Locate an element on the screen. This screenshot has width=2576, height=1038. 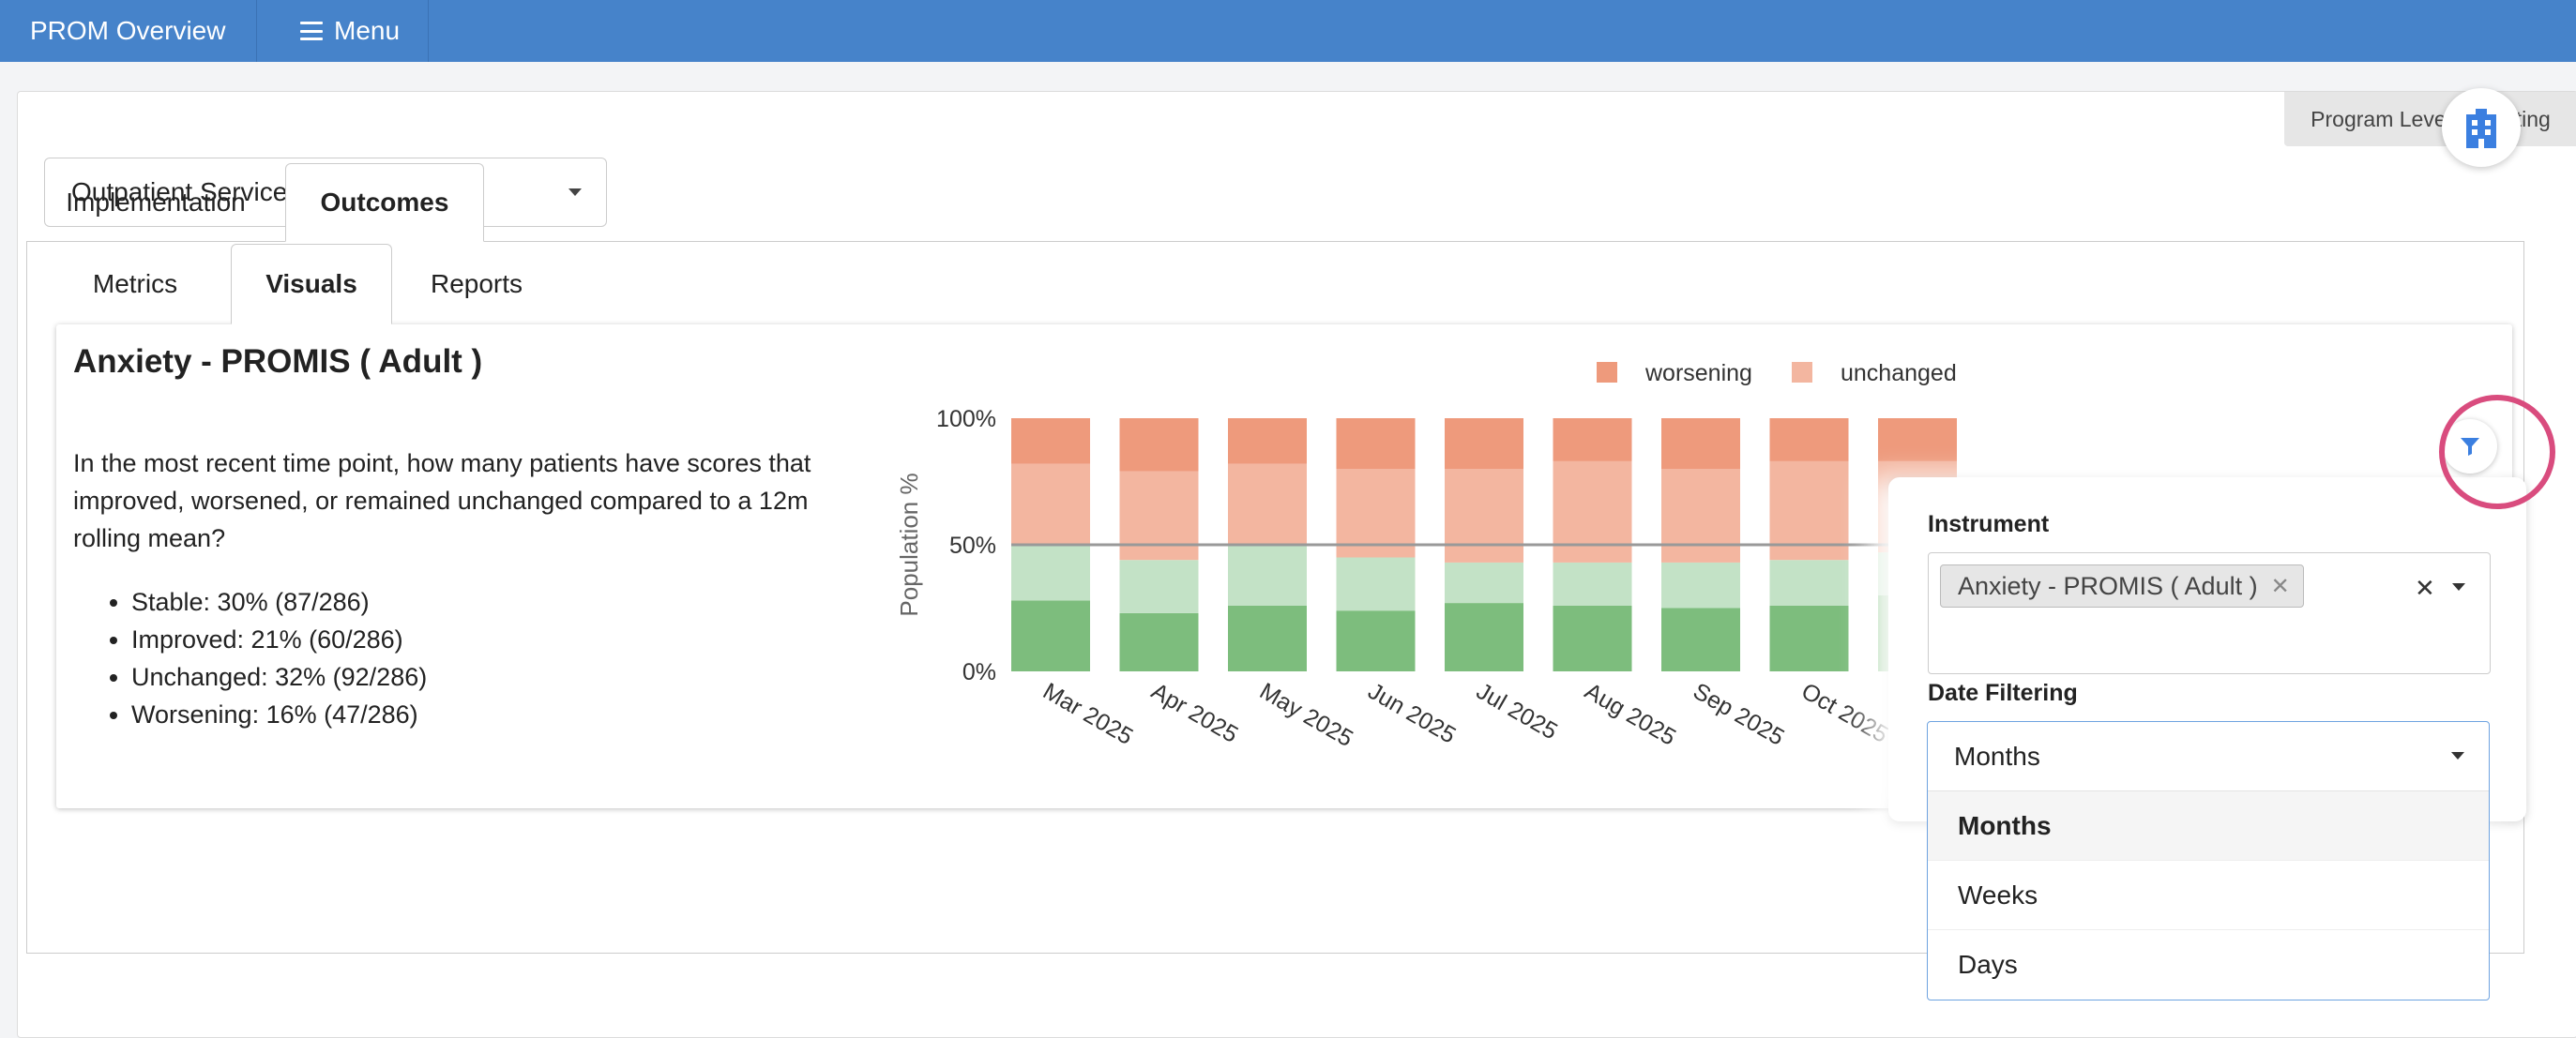
building-icon is located at coordinates (2481, 129).